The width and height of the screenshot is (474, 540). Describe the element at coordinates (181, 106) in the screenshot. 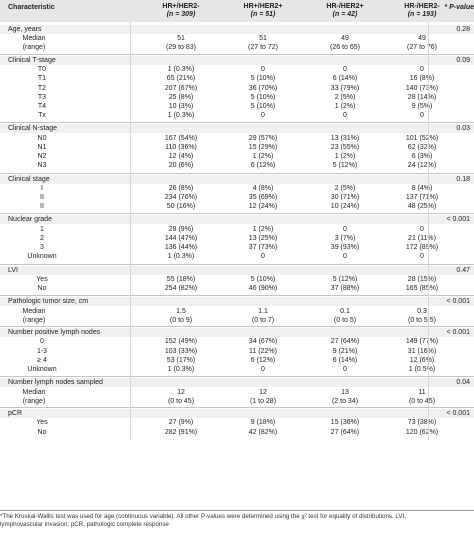

I see `row-value: 10 (3%)` at that location.